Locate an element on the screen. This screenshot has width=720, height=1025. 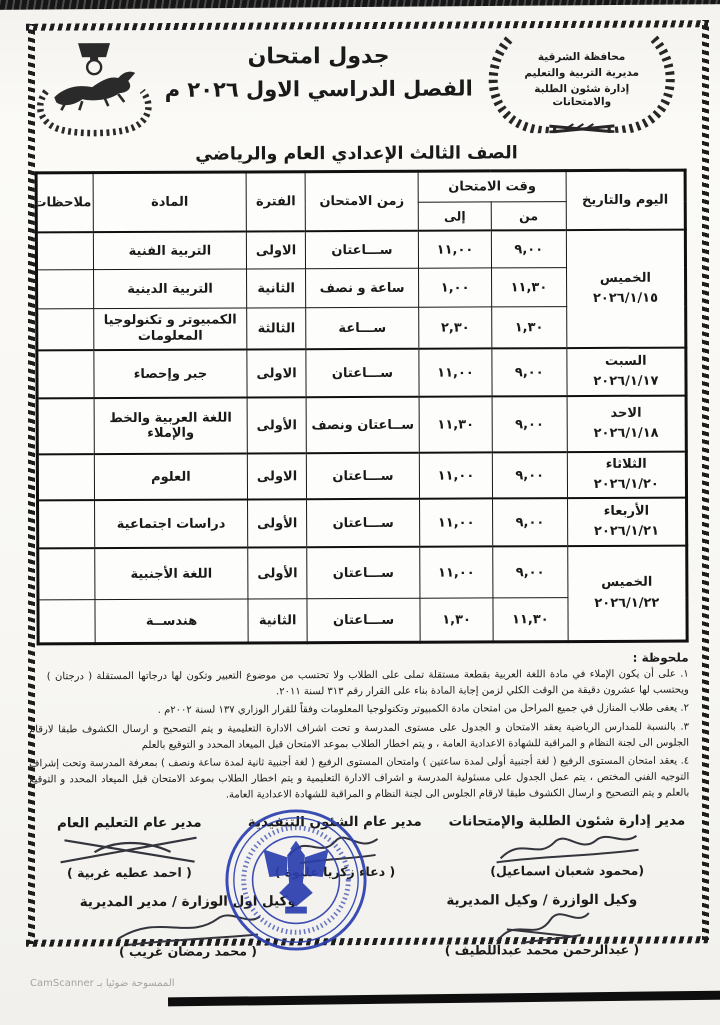
day-date: ٢٠٢٦/١/١٨ is located at coordinates (626, 433).